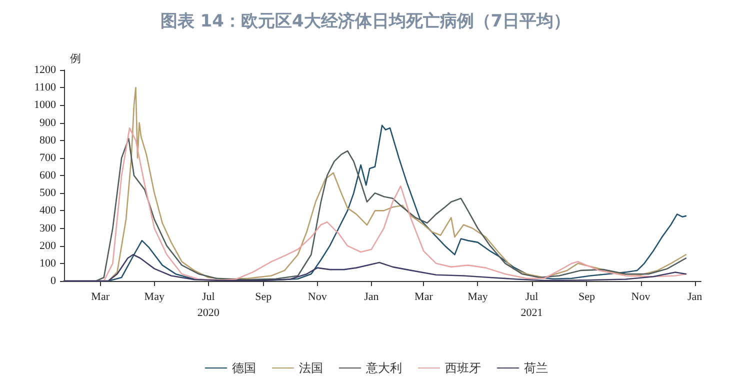  What do you see at coordinates (536, 368) in the screenshot?
I see `legend-label: 荷兰` at bounding box center [536, 368].